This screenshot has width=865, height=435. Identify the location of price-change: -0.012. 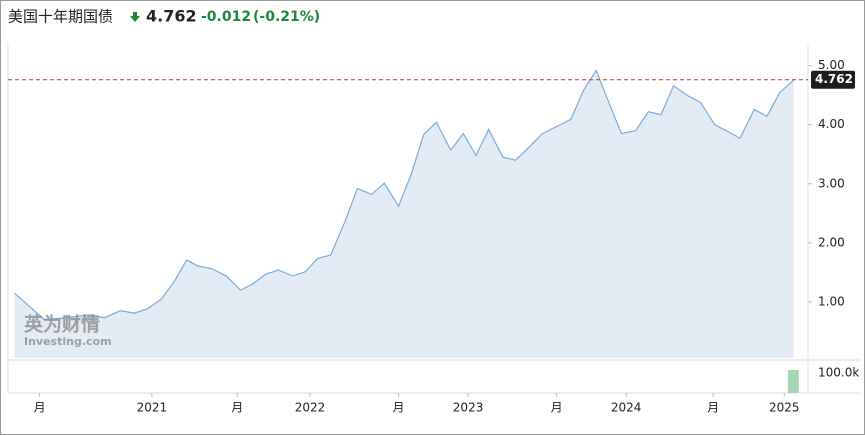
(226, 17).